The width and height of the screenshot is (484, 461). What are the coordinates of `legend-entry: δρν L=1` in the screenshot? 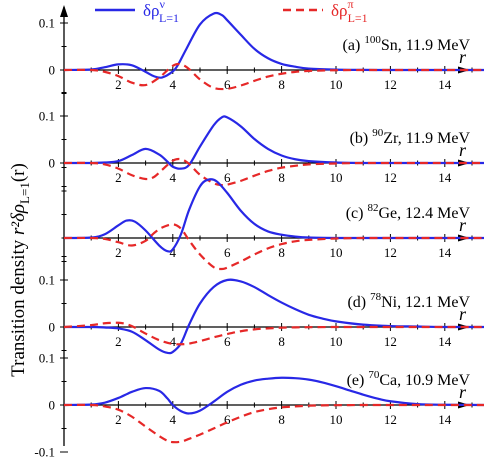 It's located at (161, 12).